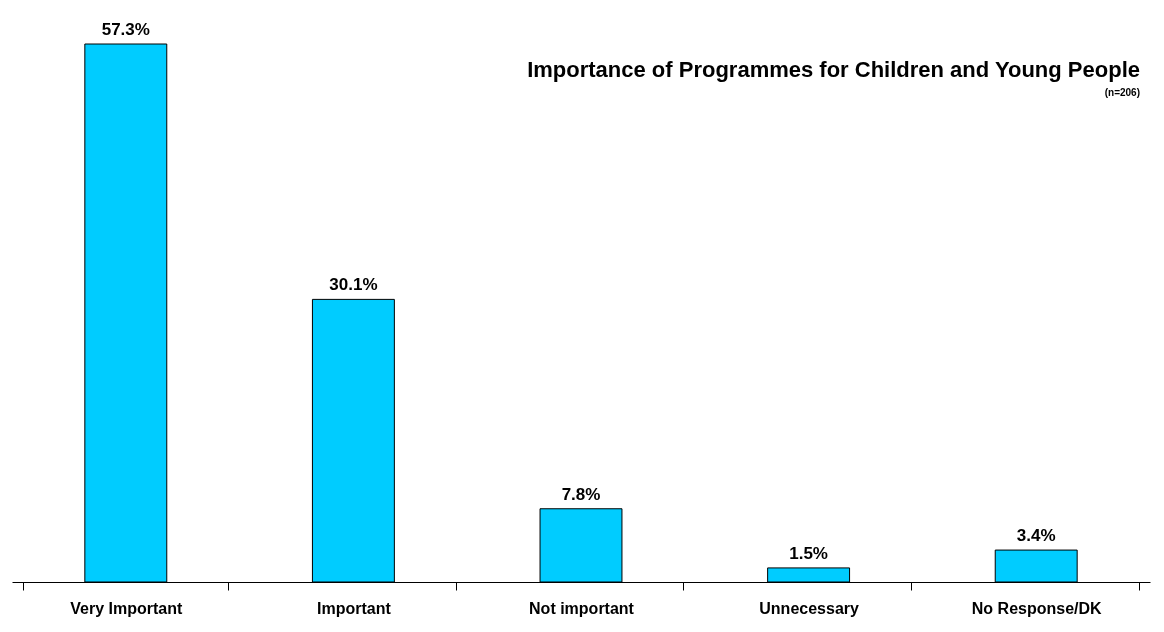 The image size is (1164, 632). I want to click on data-label: 3.4%, so click(1036, 536).